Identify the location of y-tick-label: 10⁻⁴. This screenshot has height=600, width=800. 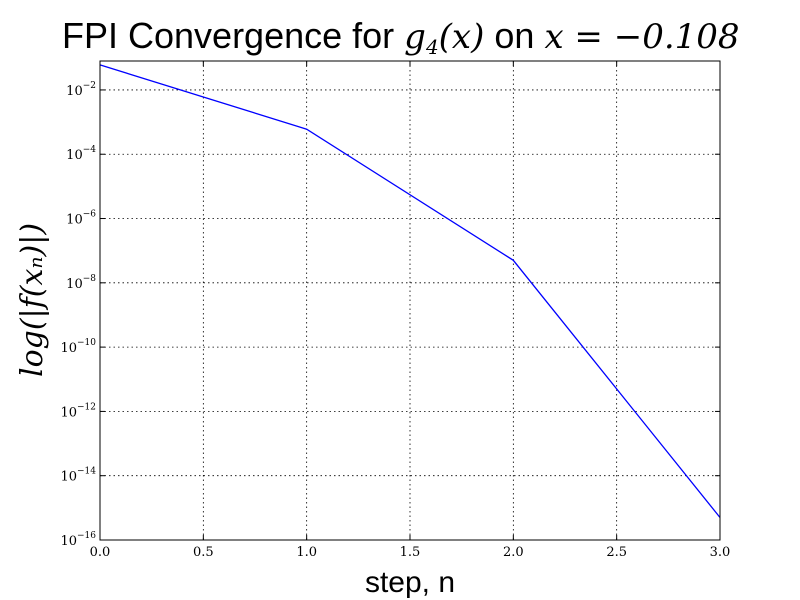
(81, 154).